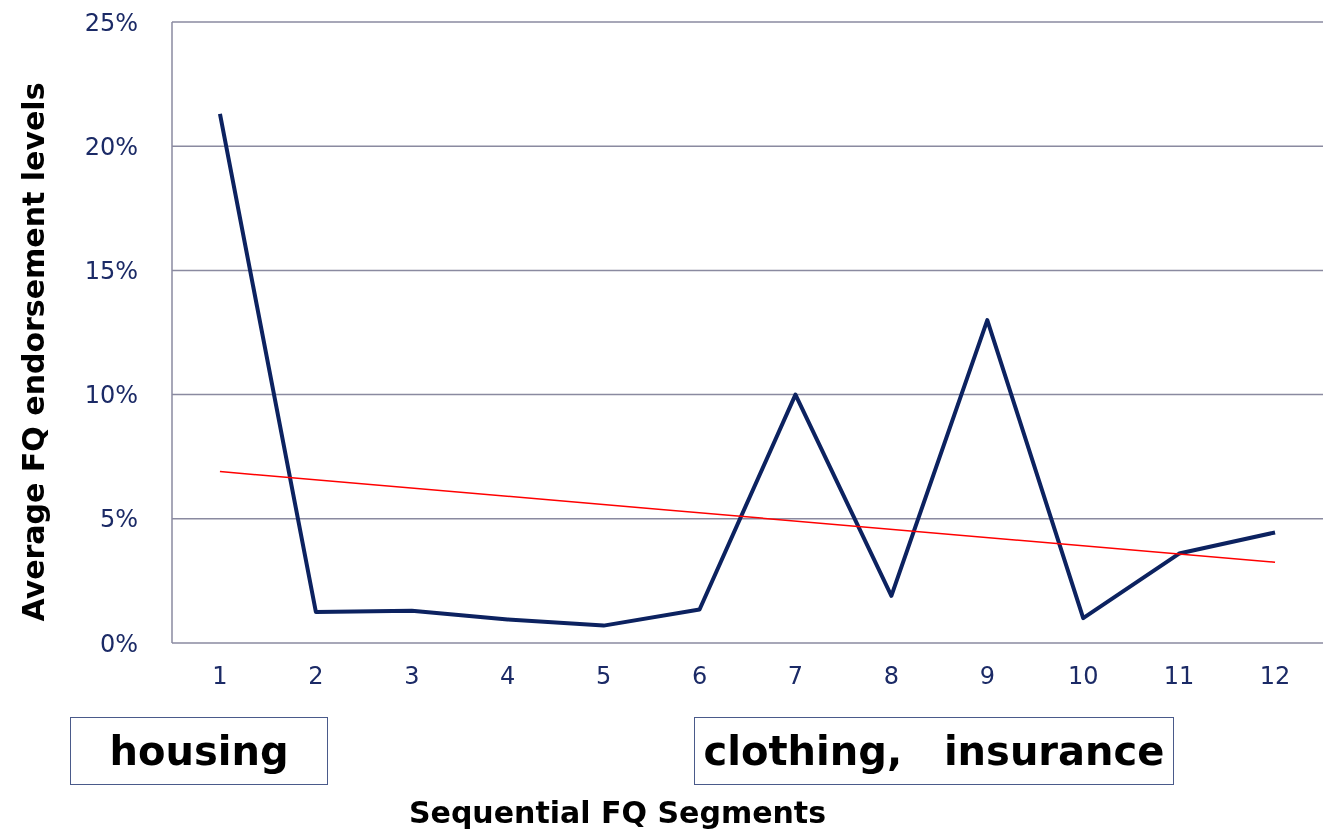  Describe the element at coordinates (111, 22) in the screenshot. I see `y-tick-label: 25%` at that location.